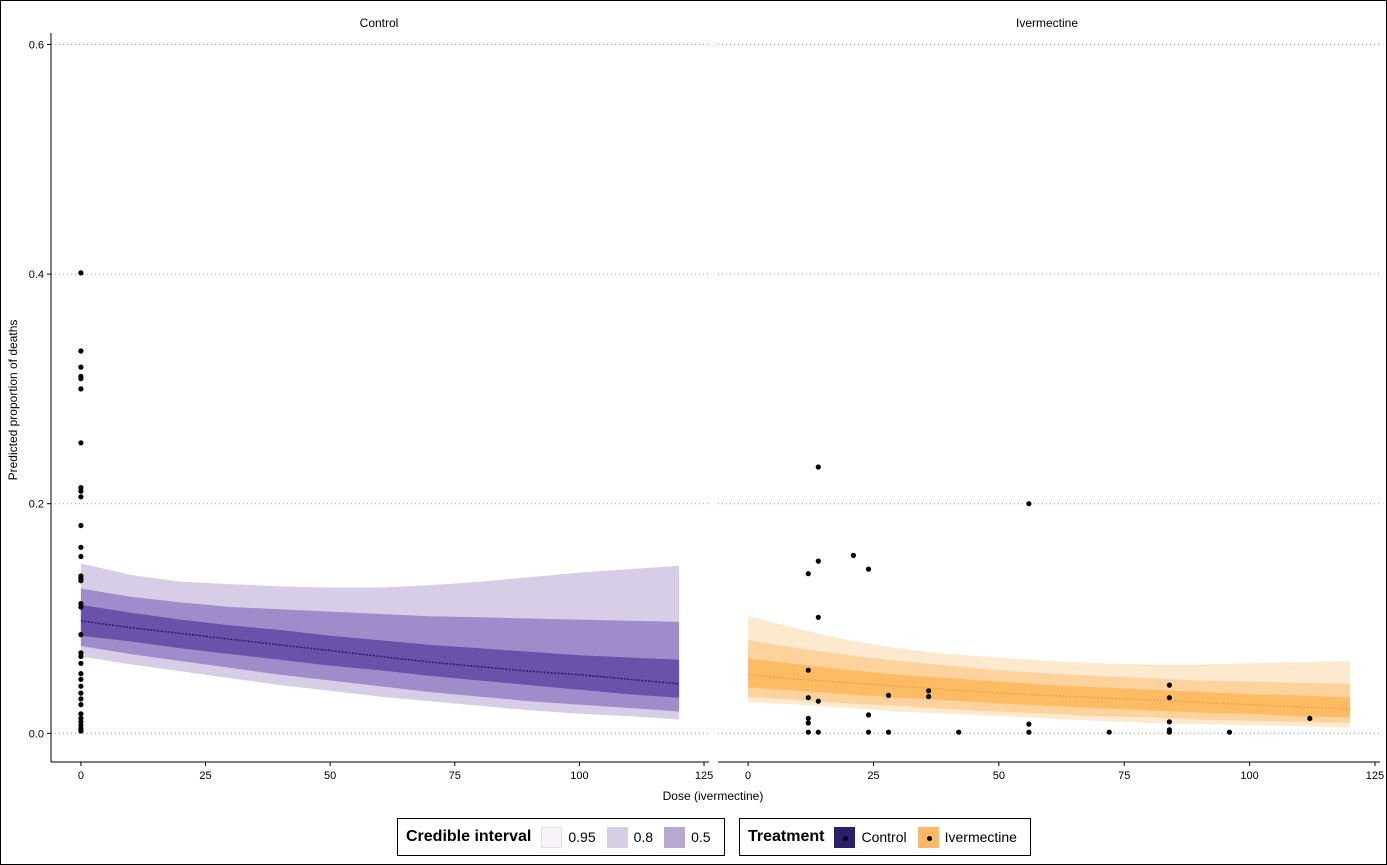 The height and width of the screenshot is (865, 1387). Describe the element at coordinates (704, 776) in the screenshot. I see `x-tick-label-p0-5: 125` at that location.